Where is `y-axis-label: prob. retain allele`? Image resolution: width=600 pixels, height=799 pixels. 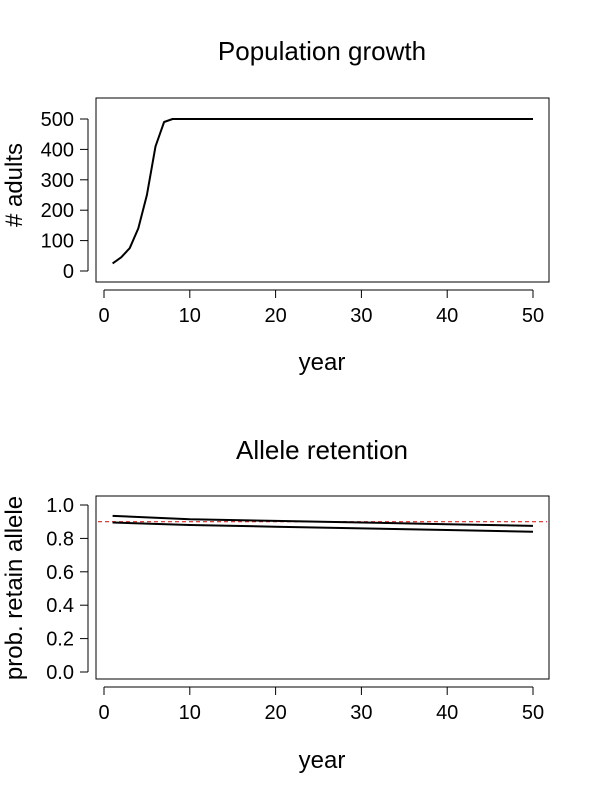
y-axis-label: prob. retain allele is located at coordinates (14, 588).